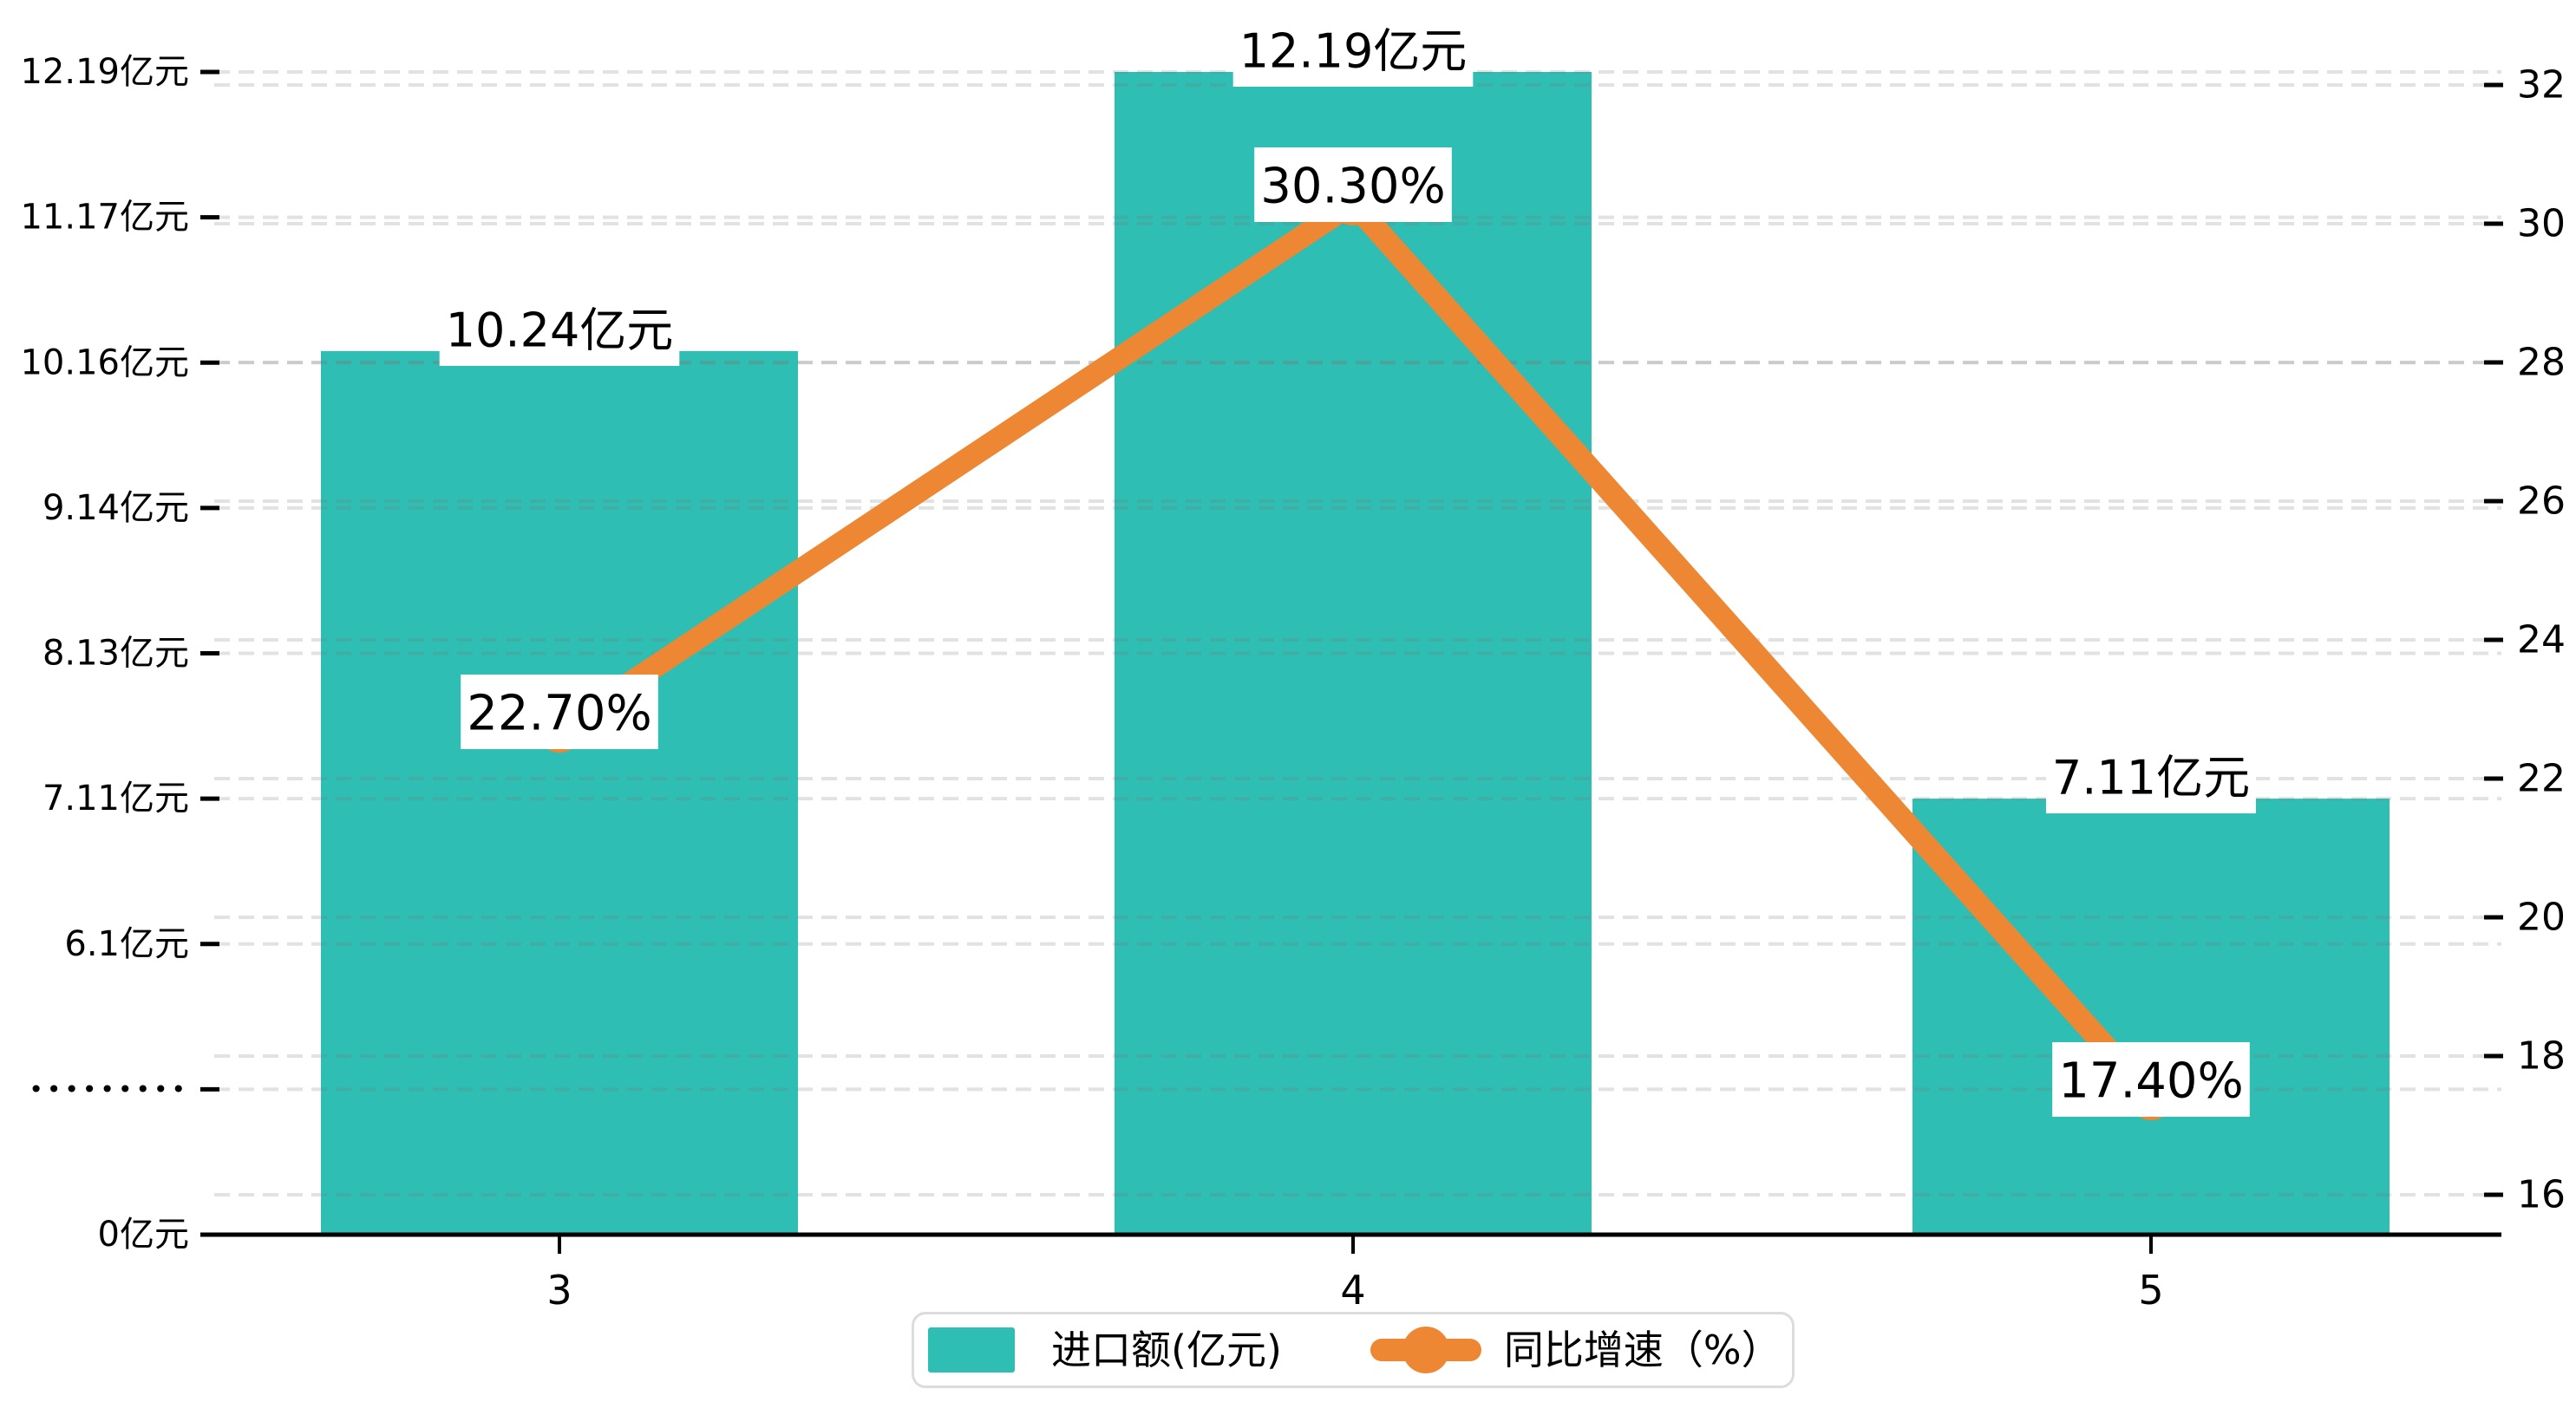 The width and height of the screenshot is (2576, 1415). I want to click on right-axis-tick-label-8: 16, so click(2541, 1195).